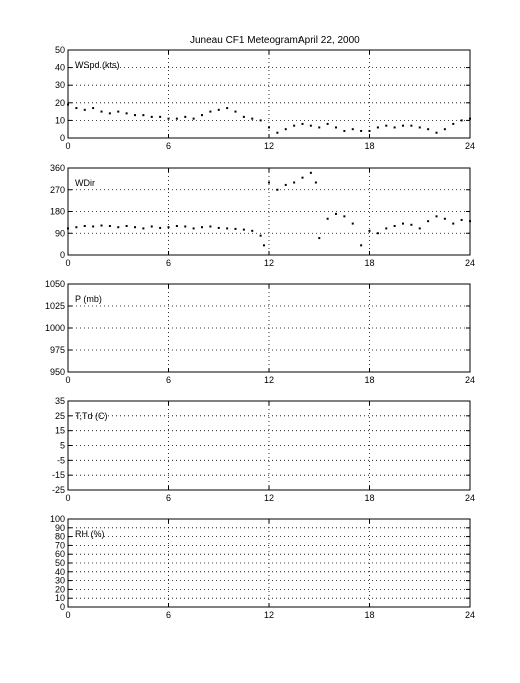 Image resolution: width=520 pixels, height=683 pixels. Describe the element at coordinates (88, 299) in the screenshot. I see `panel-label-p-mb: P (mb)` at that location.